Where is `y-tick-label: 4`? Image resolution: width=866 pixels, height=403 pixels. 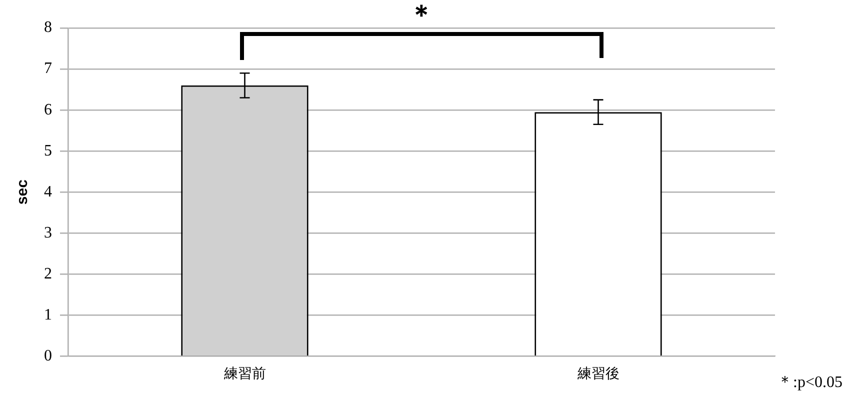
y-tick-label: 4 is located at coordinates (48, 191).